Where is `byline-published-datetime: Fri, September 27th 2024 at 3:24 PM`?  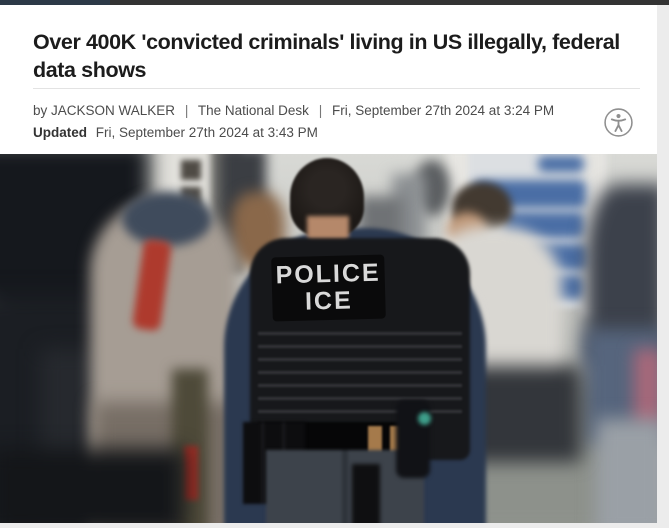
byline-published-datetime: Fri, September 27th 2024 at 3:24 PM is located at coordinates (443, 110).